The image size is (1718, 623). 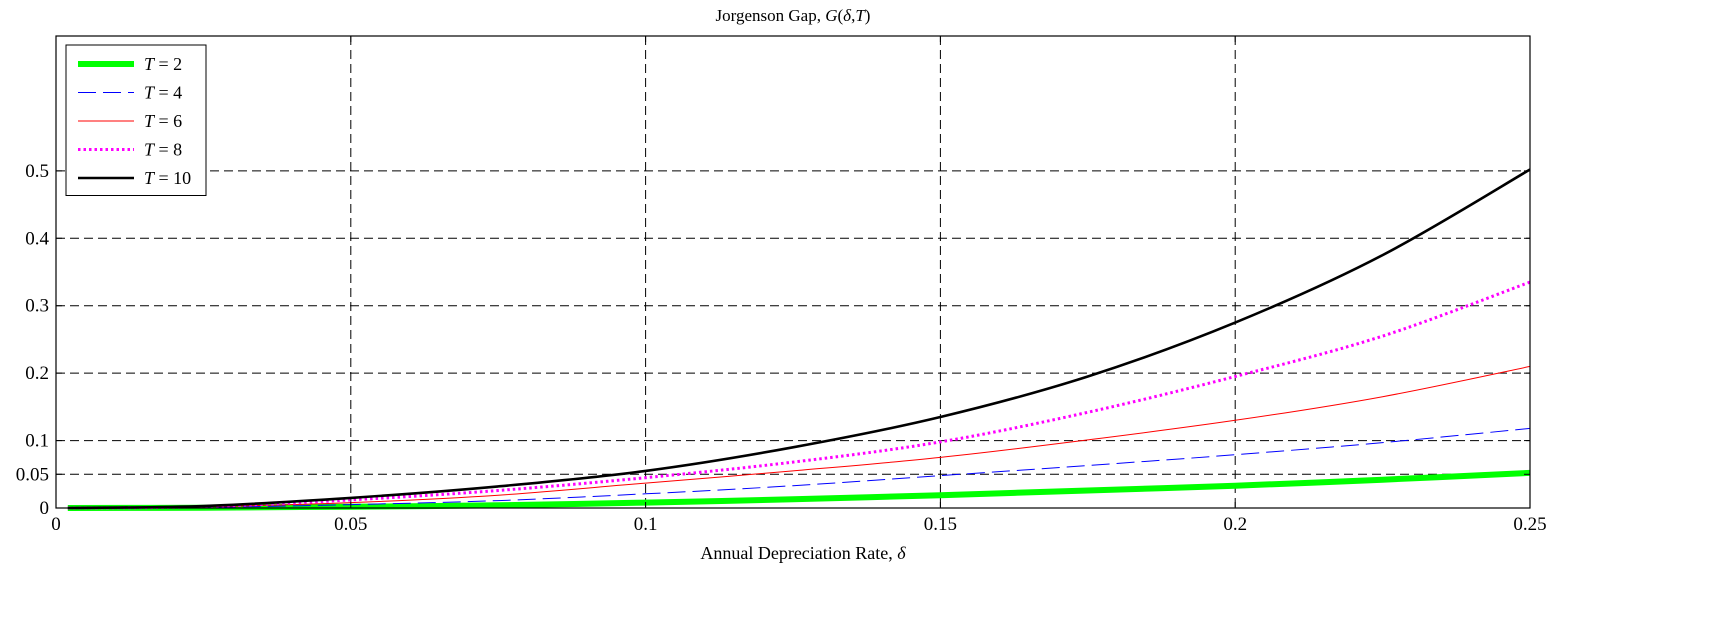 What do you see at coordinates (646, 524) in the screenshot?
I see `x-tick-label: 0.1` at bounding box center [646, 524].